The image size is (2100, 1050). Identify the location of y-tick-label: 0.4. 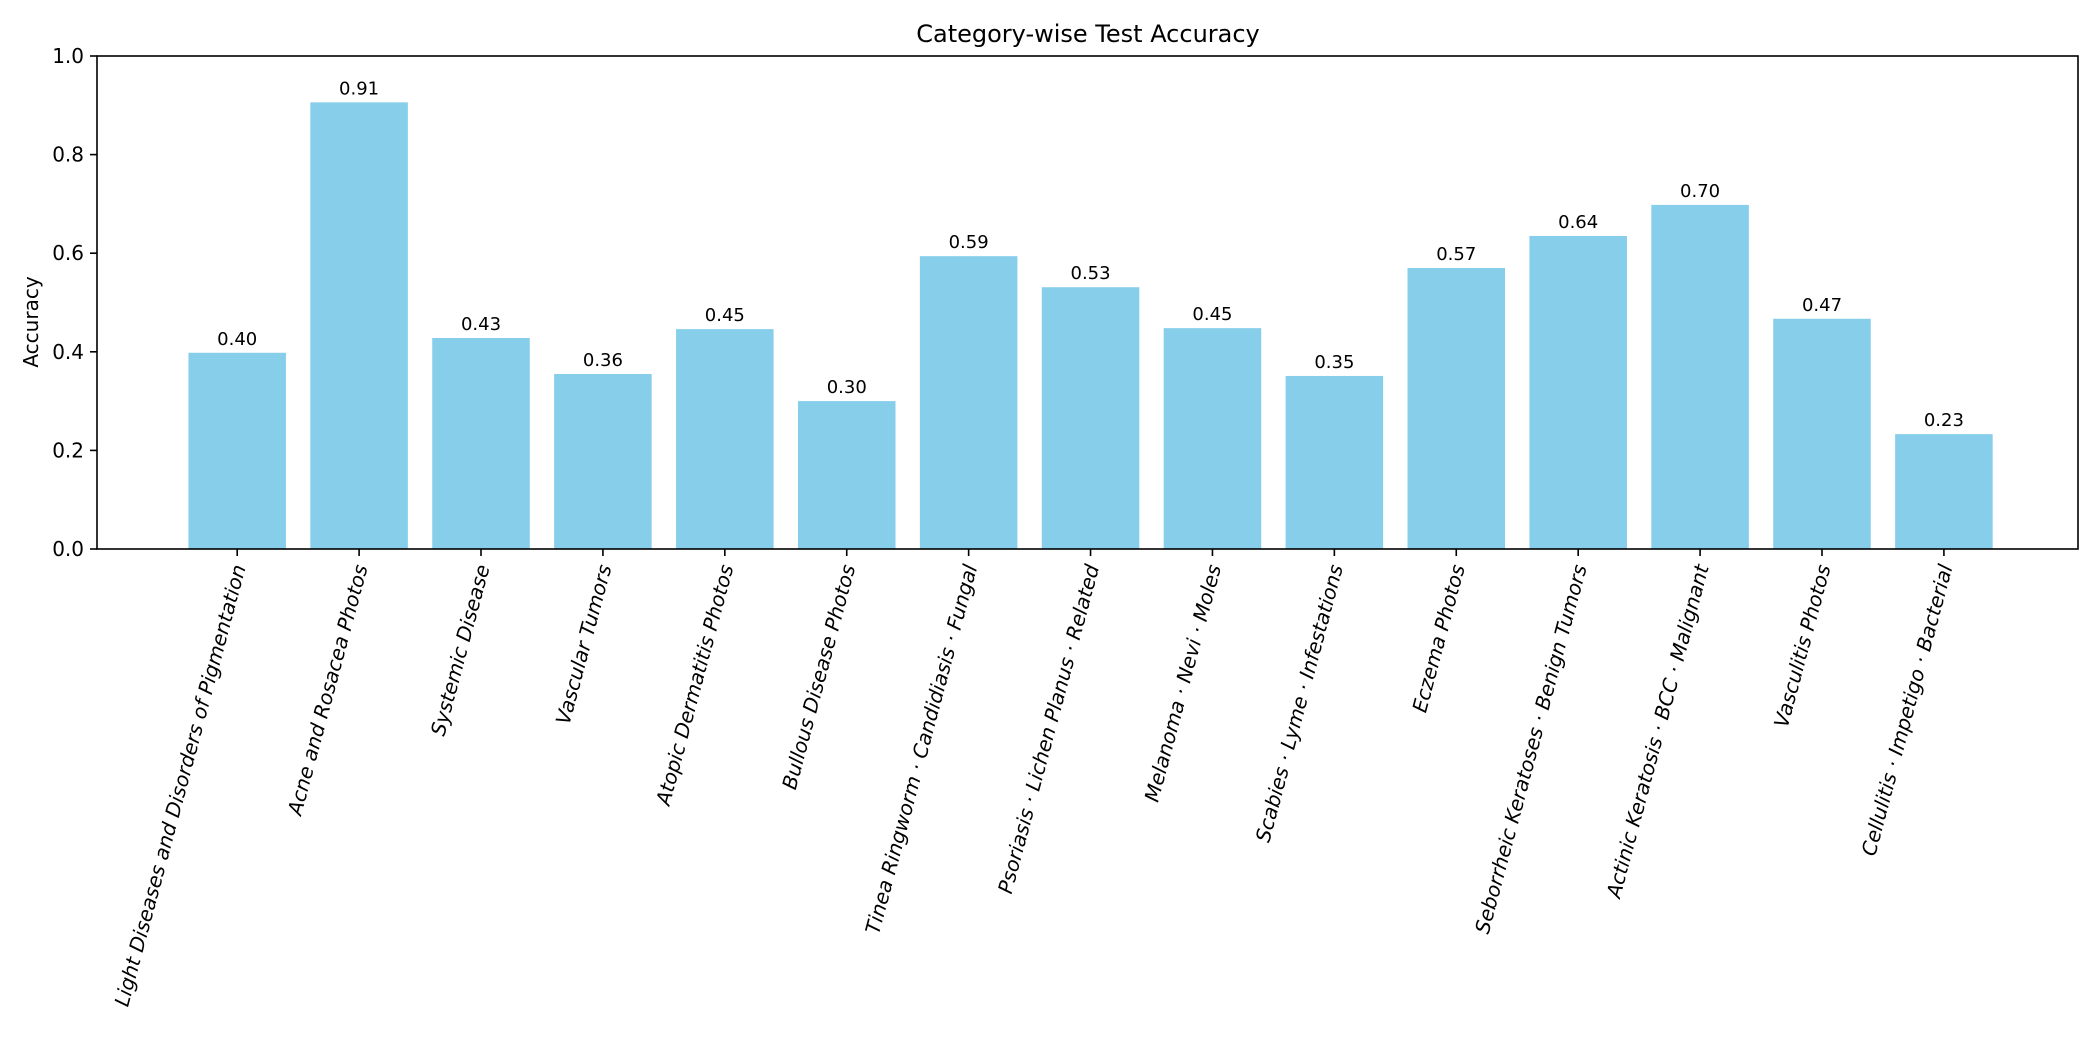
(68, 352).